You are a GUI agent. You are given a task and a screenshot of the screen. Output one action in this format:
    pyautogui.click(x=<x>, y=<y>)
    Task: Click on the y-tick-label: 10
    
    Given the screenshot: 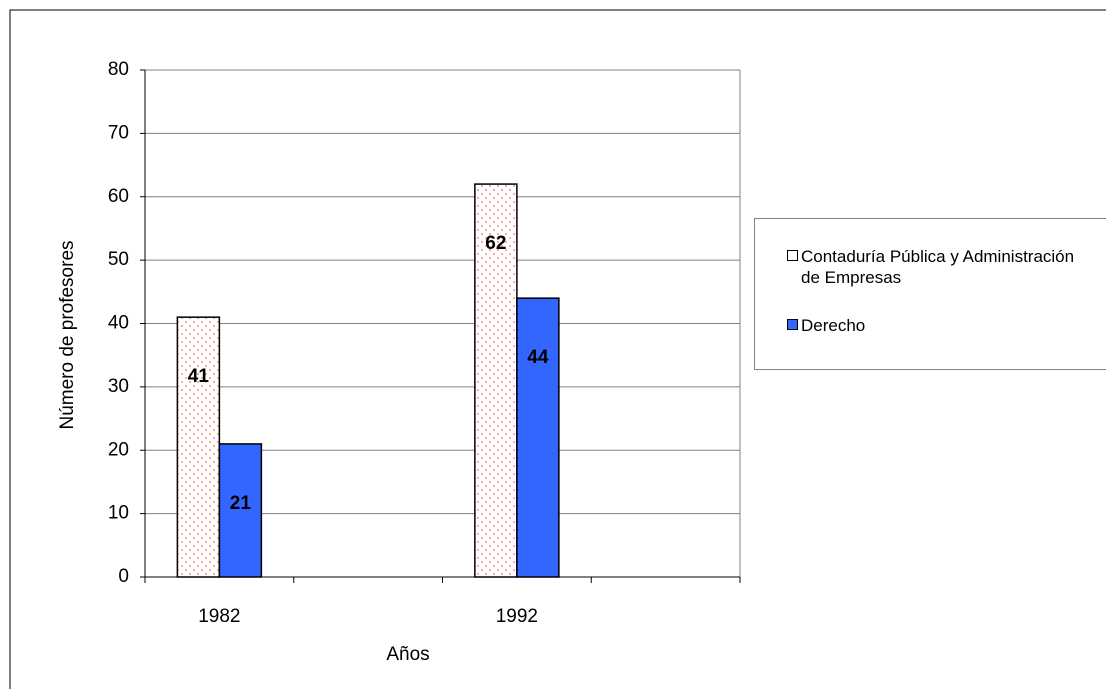 What is the action you would take?
    pyautogui.click(x=118, y=513)
    